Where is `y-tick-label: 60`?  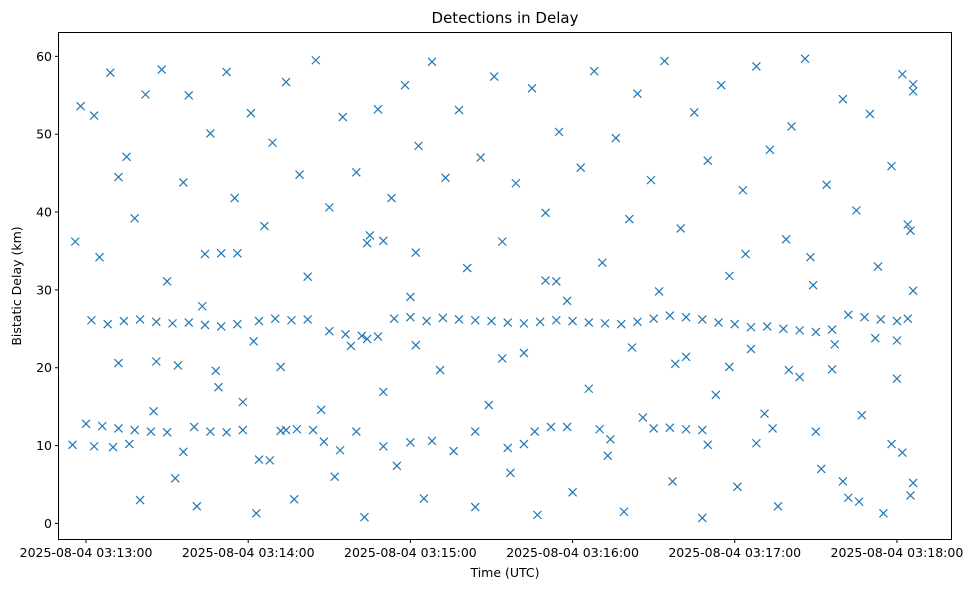 y-tick-label: 60 is located at coordinates (44, 56).